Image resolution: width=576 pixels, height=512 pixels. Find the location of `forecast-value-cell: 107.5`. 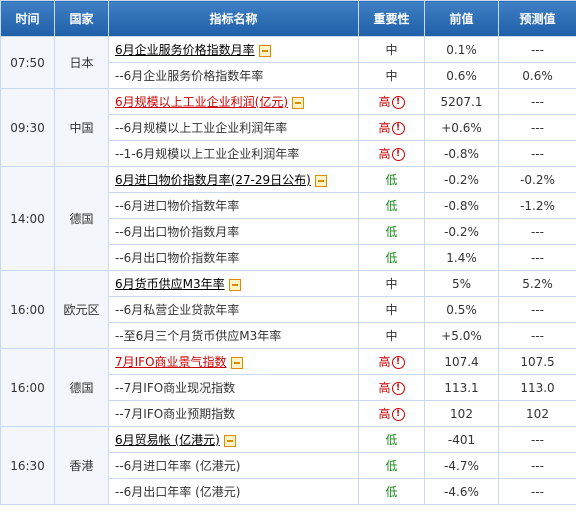

forecast-value-cell: 107.5 is located at coordinates (537, 361).